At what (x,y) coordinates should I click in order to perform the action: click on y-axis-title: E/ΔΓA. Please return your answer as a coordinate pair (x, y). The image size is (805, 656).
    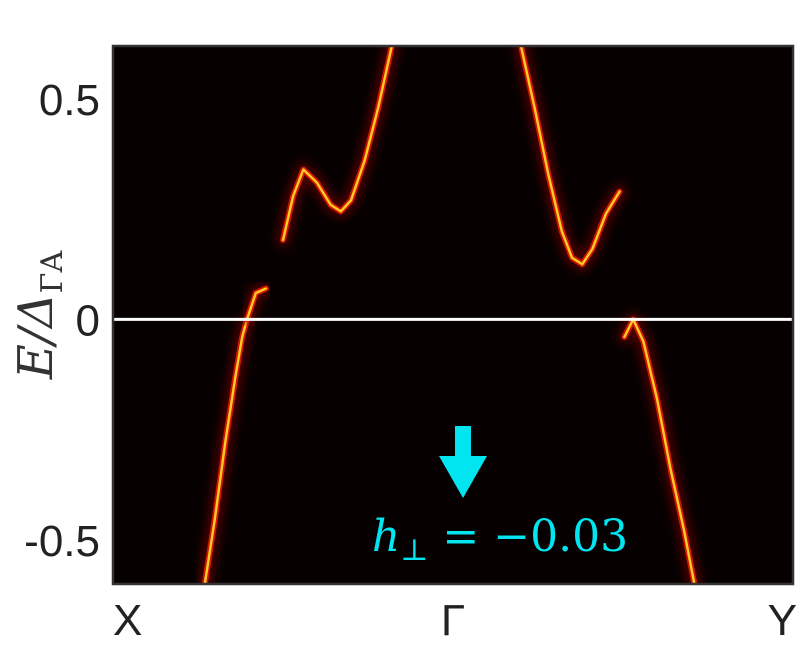
    Looking at the image, I should click on (39, 315).